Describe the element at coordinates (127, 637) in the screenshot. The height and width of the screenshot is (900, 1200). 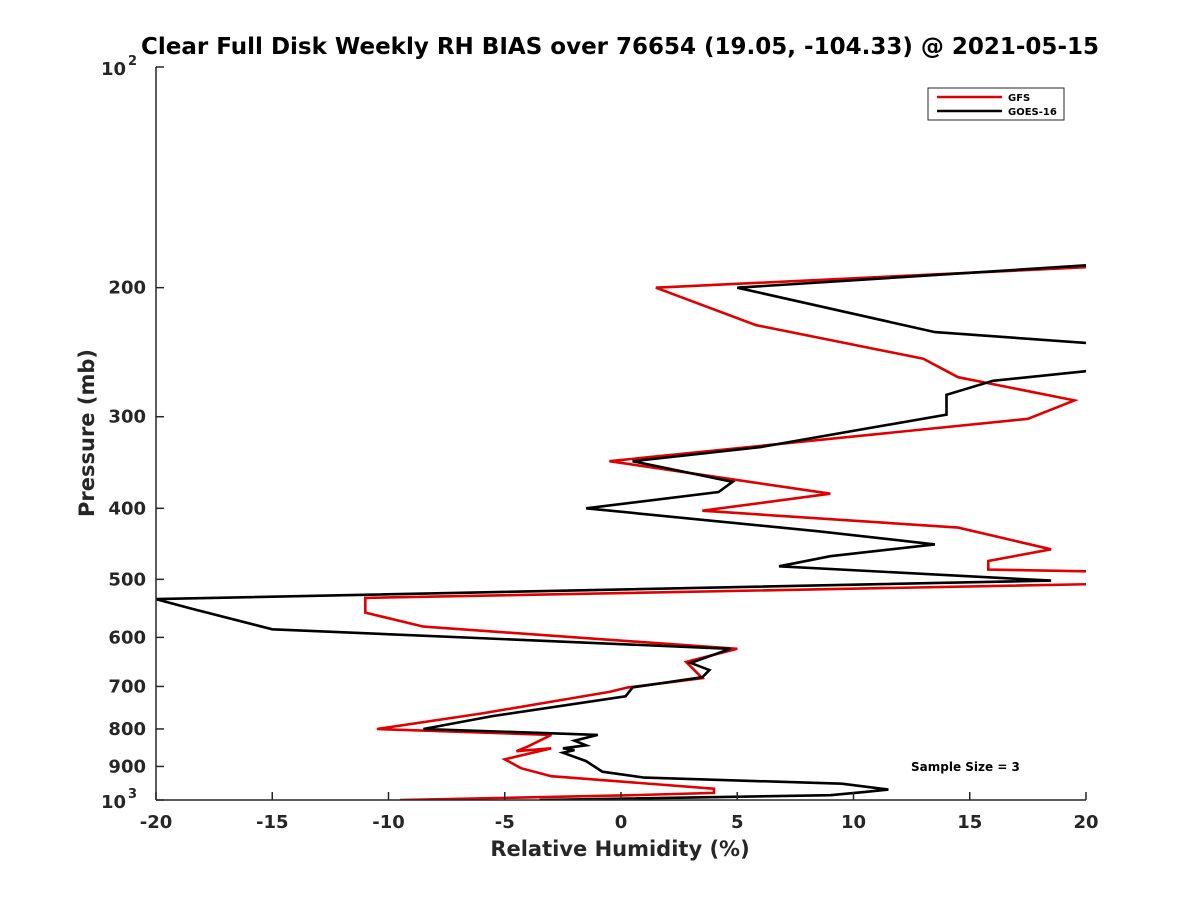
I see `y-tick-label: 600` at that location.